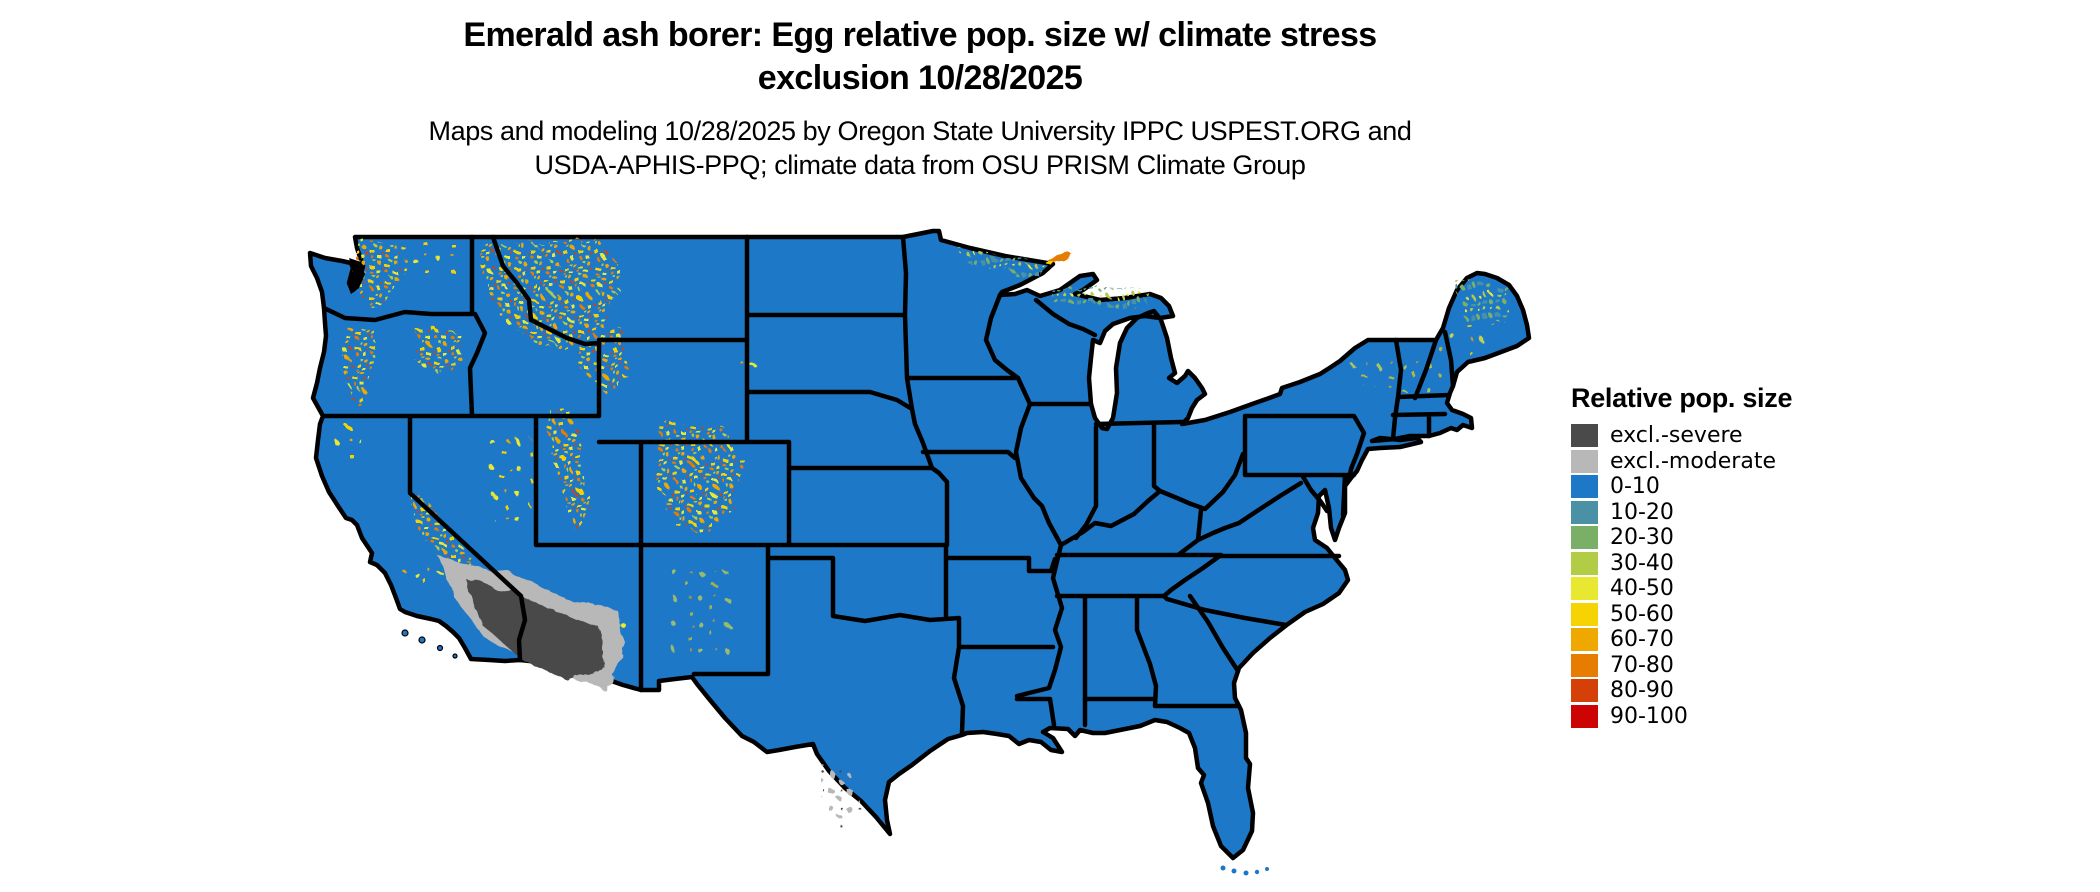 Image resolution: width=2100 pixels, height=892 pixels. I want to click on legend-item: excl.-moderate, so click(1721, 462).